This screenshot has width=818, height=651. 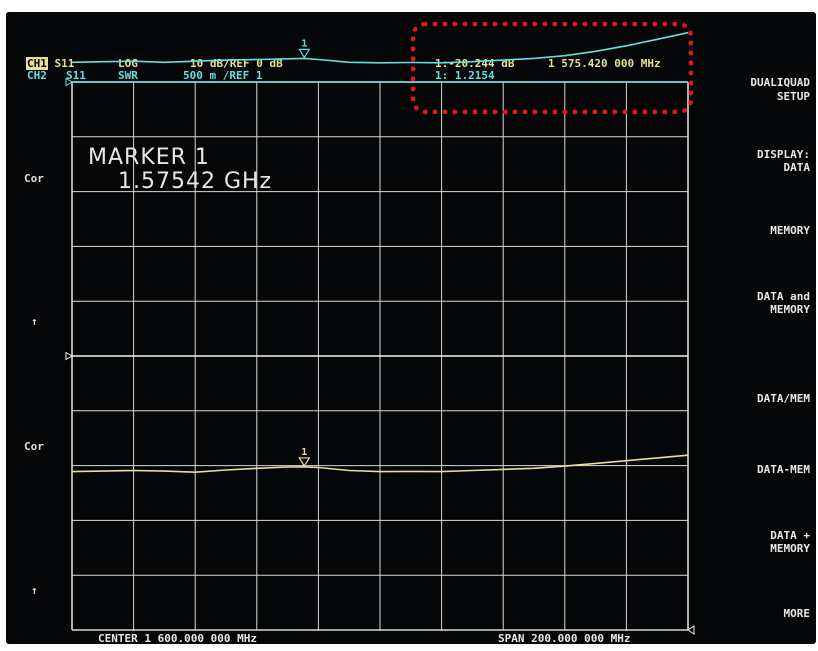 I want to click on softkey-data-and-memory-line2: MEMORY, so click(x=790, y=309).